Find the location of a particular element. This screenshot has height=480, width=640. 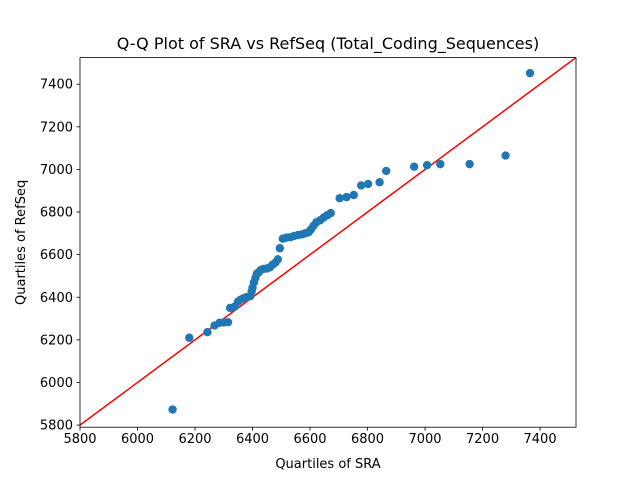

x-tick-label: 6600 is located at coordinates (309, 439).